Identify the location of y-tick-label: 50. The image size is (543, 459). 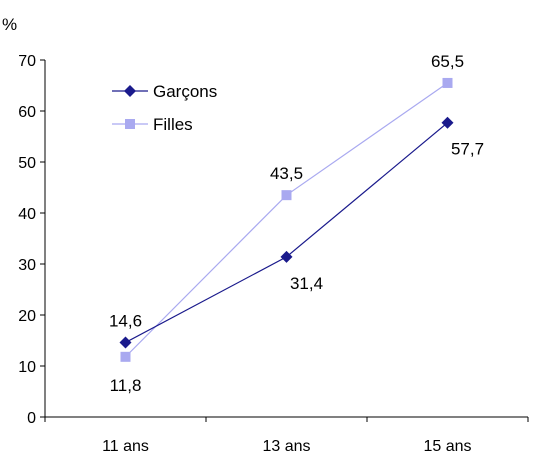
(27, 163).